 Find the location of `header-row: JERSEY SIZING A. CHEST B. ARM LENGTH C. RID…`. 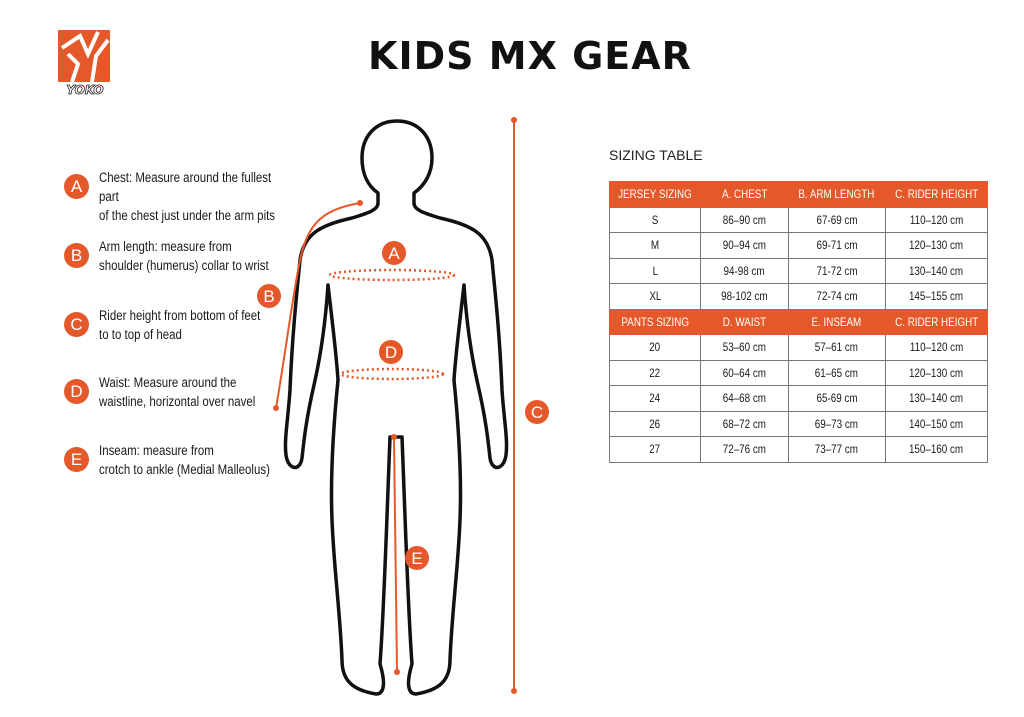

header-row: JERSEY SIZING A. CHEST B. ARM LENGTH C. RID… is located at coordinates (799, 194).